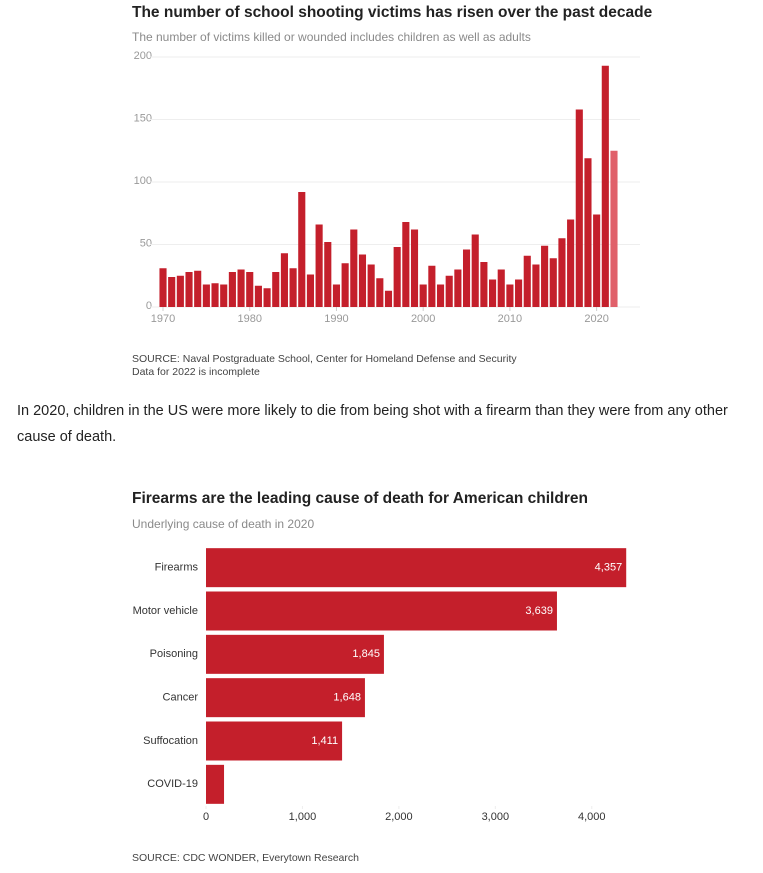 Image resolution: width=763 pixels, height=873 pixels. What do you see at coordinates (596, 319) in the screenshot?
I see `x-tick-label: 2020` at bounding box center [596, 319].